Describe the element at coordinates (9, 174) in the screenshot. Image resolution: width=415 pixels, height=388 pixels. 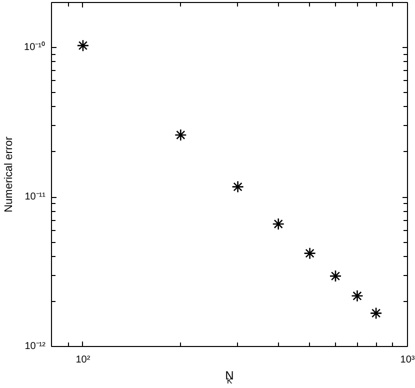
I see `y-axis-title: Numerical error` at that location.